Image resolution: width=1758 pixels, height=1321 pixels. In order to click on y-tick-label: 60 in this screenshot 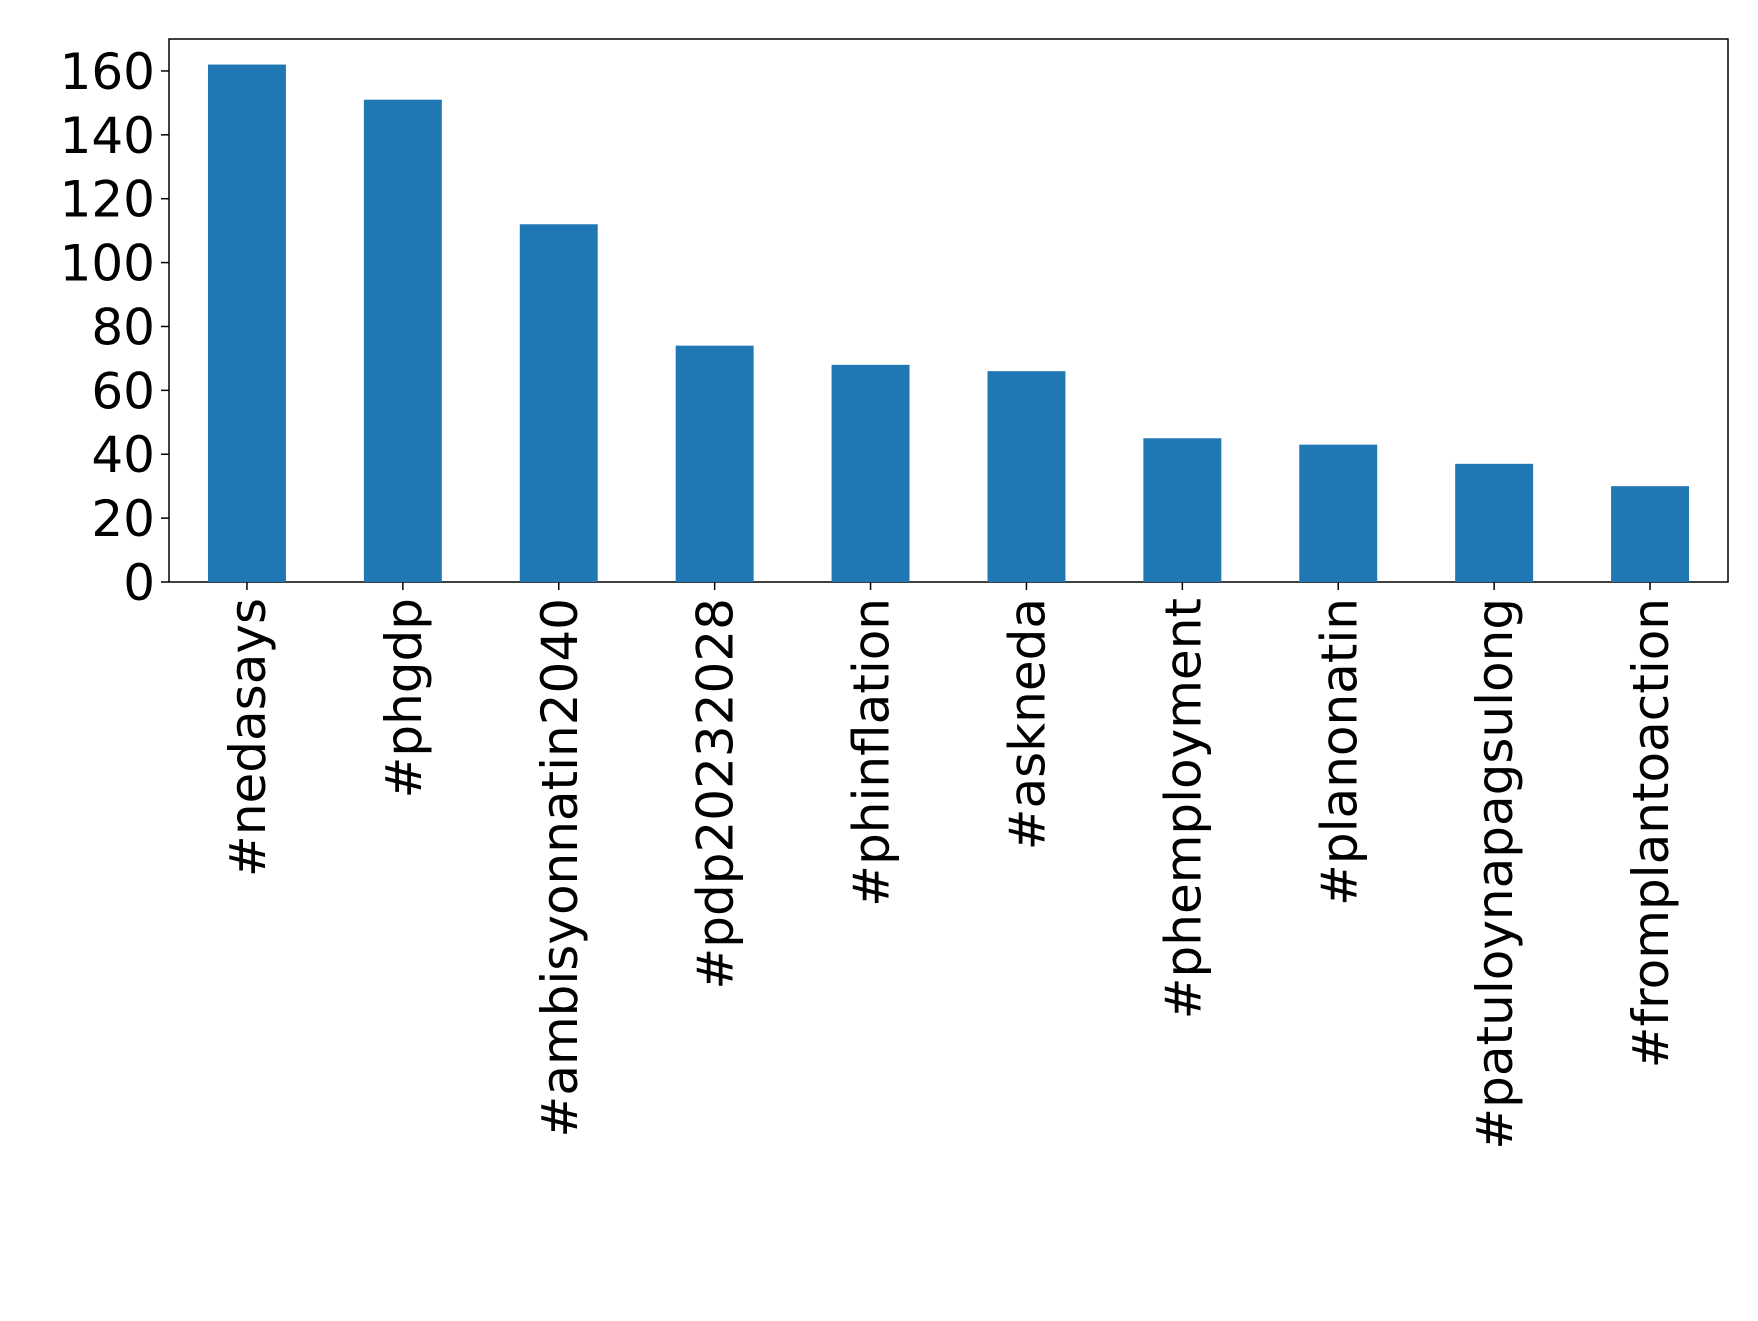, I will do `click(123, 391)`.